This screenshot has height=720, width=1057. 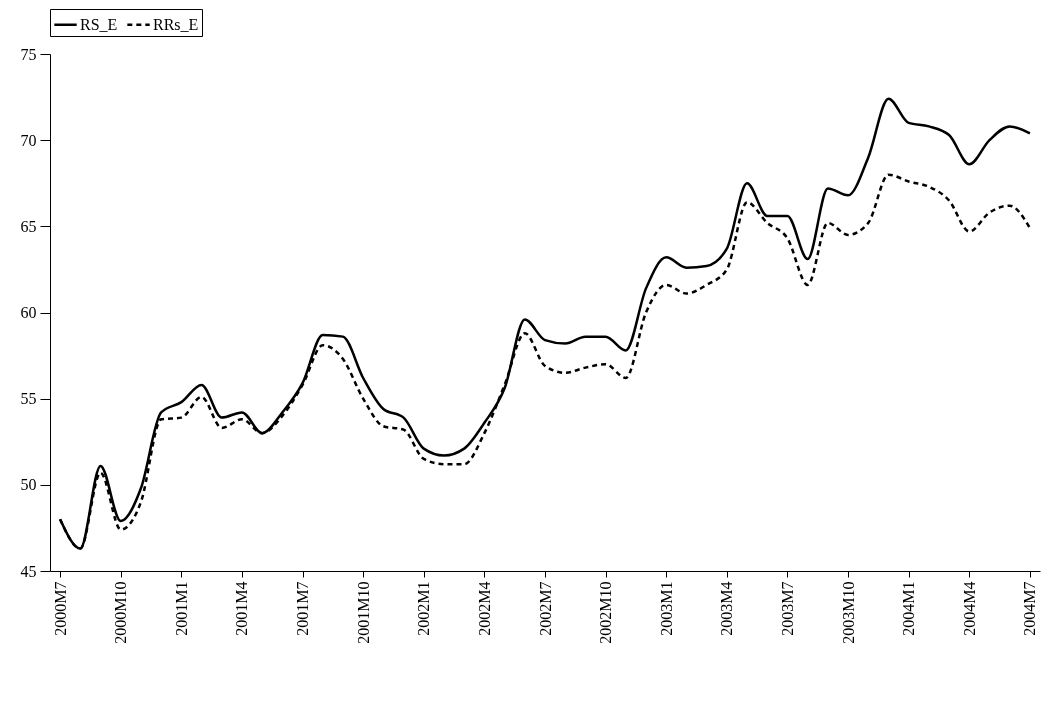 What do you see at coordinates (545, 608) in the screenshot?
I see `x-tick-label: 2002M7` at bounding box center [545, 608].